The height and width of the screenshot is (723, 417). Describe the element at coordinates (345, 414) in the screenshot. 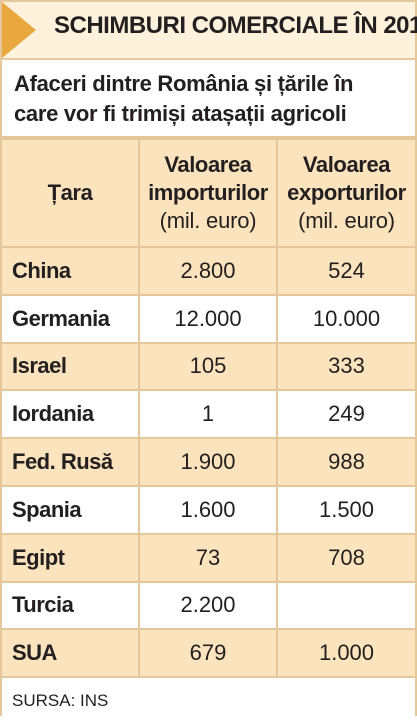

I see `cell-exports: 249` at that location.